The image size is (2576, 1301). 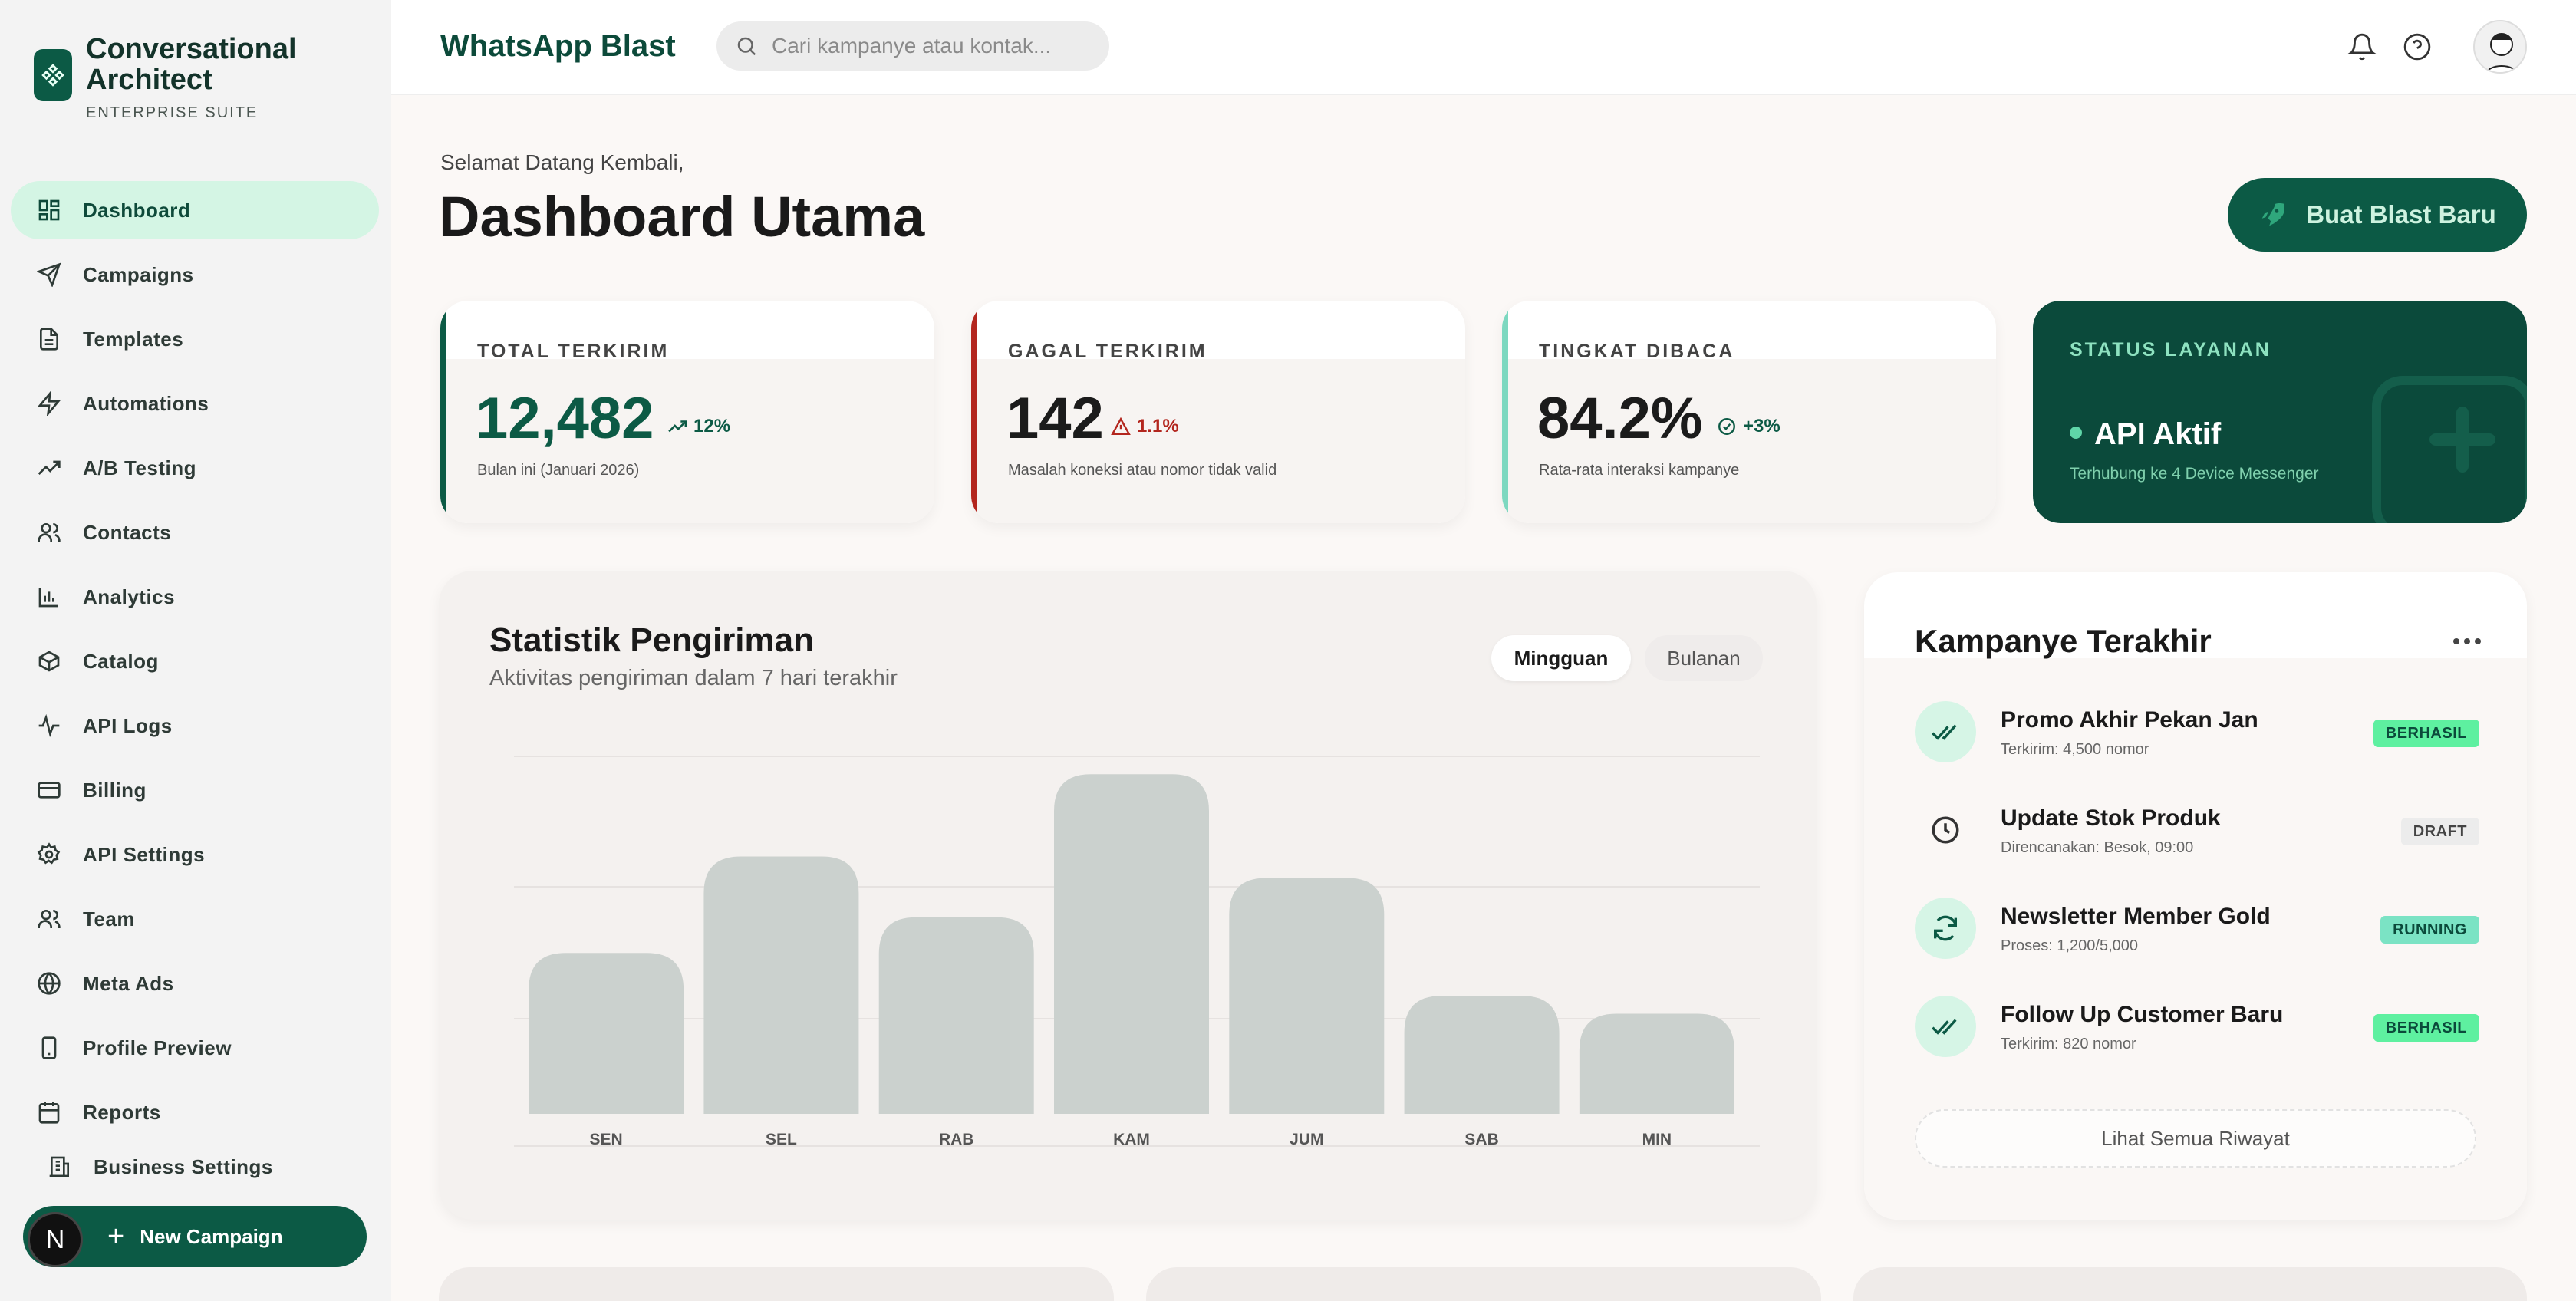 What do you see at coordinates (1945, 830) in the screenshot?
I see `clock-icon` at bounding box center [1945, 830].